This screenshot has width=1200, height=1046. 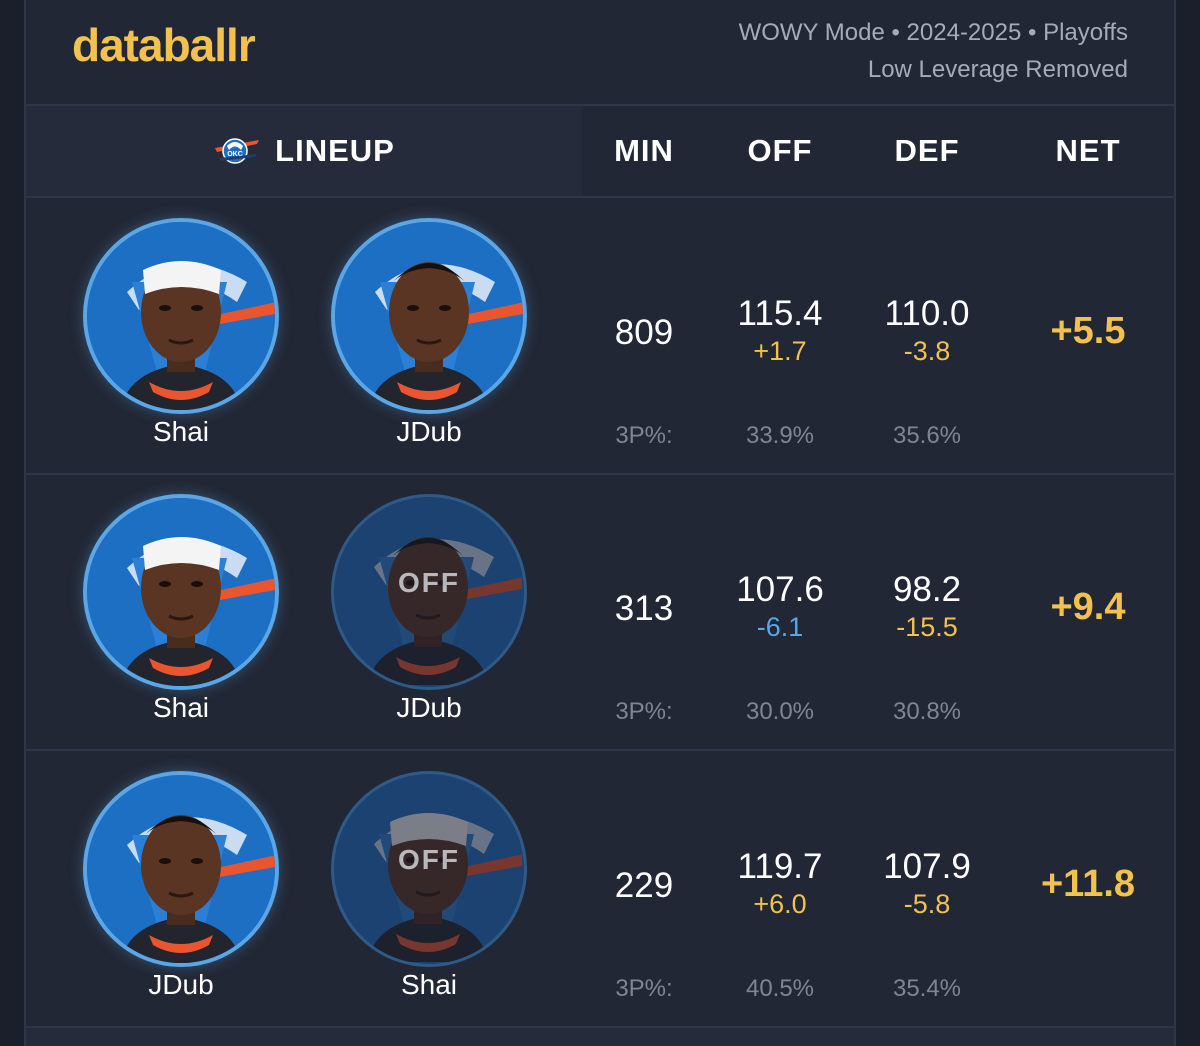 I want to click on off-rating-cell: 107.6 -6.1, so click(x=780, y=607).